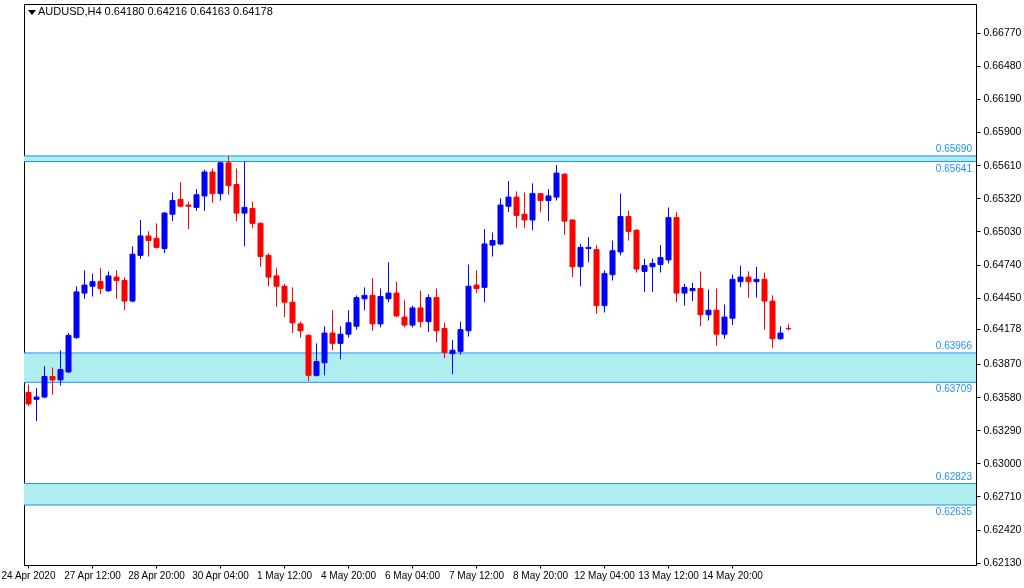 This screenshot has width=1024, height=588. Describe the element at coordinates (1002, 363) in the screenshot. I see `y-tick-label: 0.63870` at that location.